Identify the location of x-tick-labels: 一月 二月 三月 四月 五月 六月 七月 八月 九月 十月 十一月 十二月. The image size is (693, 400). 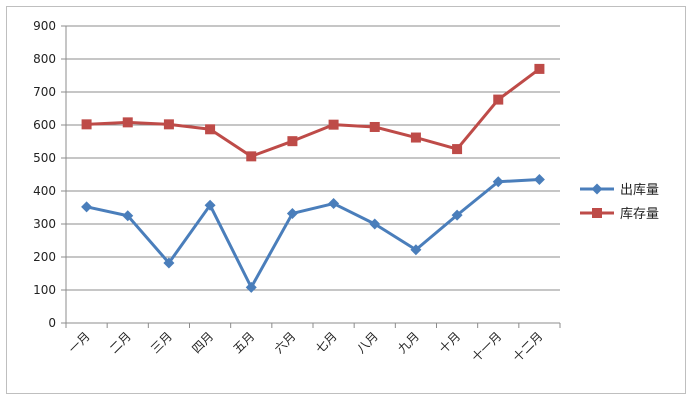
(306, 346).